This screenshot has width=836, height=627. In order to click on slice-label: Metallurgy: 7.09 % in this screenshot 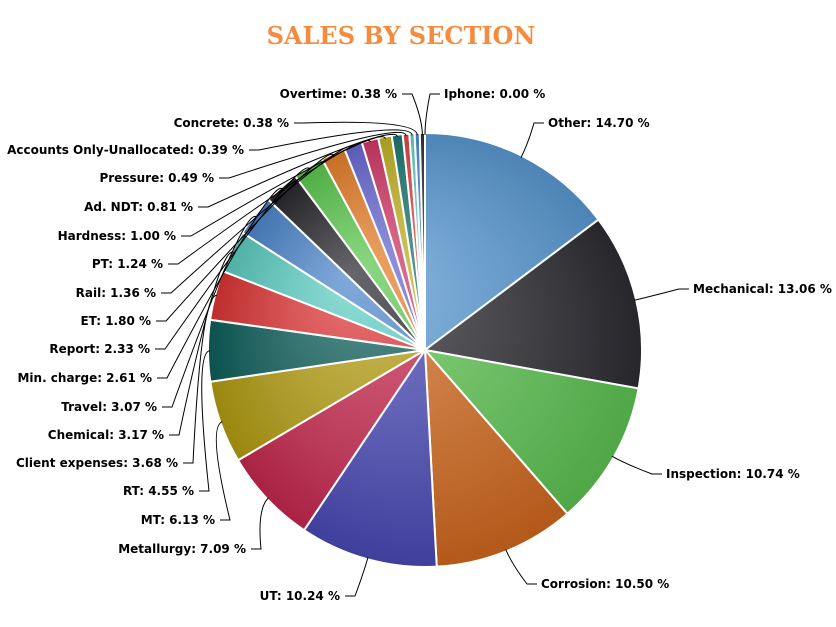, I will do `click(182, 549)`.